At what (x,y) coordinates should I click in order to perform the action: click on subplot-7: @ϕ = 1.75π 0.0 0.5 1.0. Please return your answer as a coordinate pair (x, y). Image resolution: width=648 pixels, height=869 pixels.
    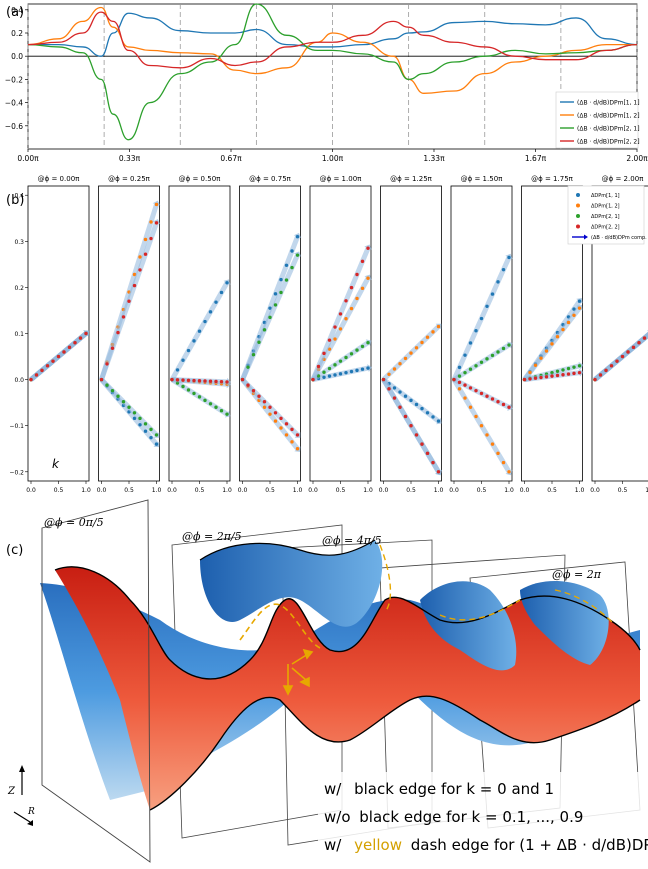
    Looking at the image, I should click on (552, 334).